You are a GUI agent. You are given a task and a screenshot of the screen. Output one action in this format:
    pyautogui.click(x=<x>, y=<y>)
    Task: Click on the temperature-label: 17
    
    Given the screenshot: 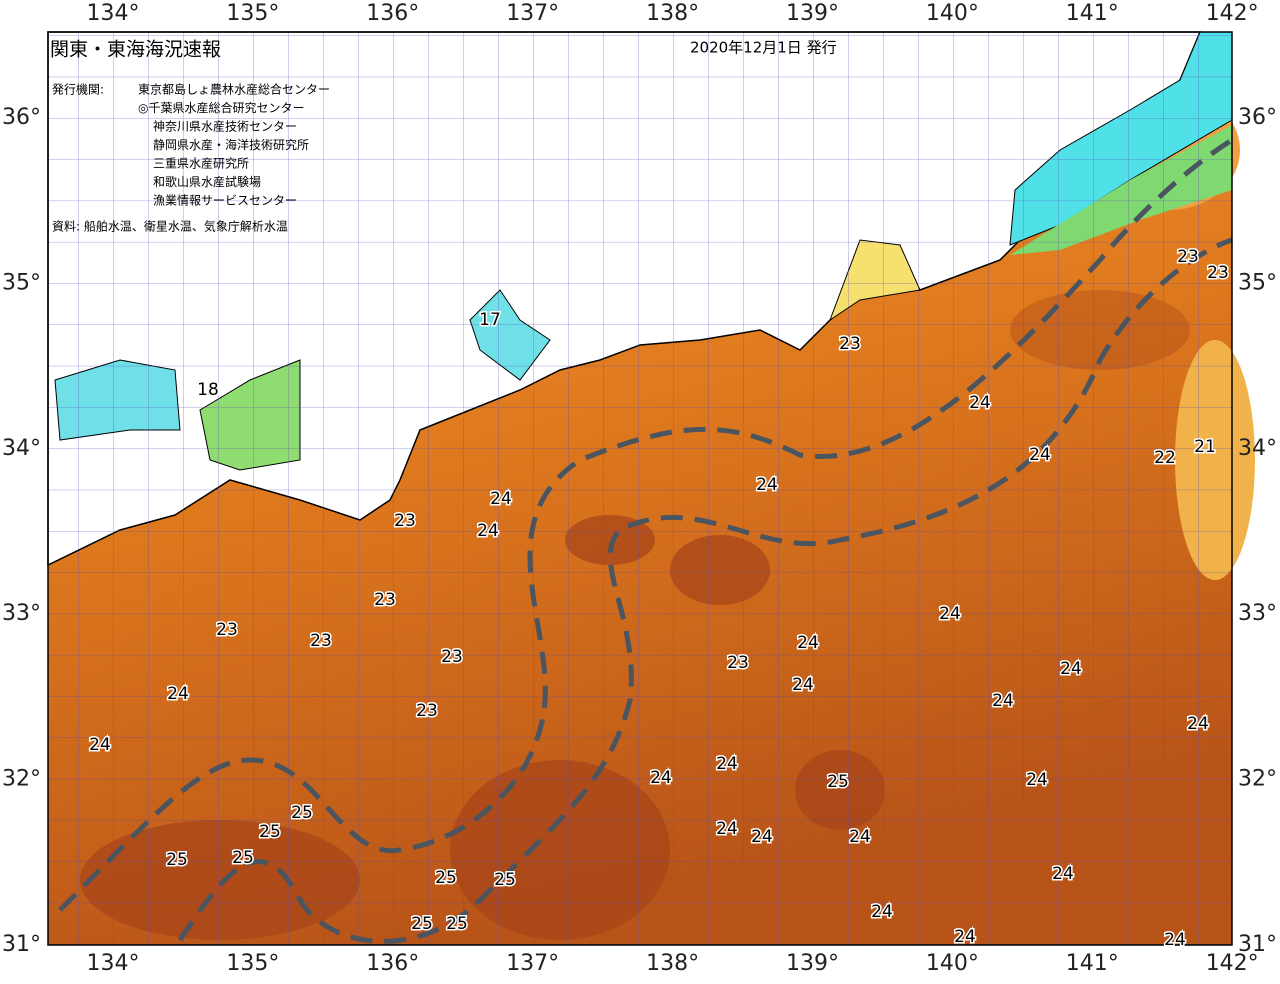 What is the action you would take?
    pyautogui.click(x=490, y=320)
    